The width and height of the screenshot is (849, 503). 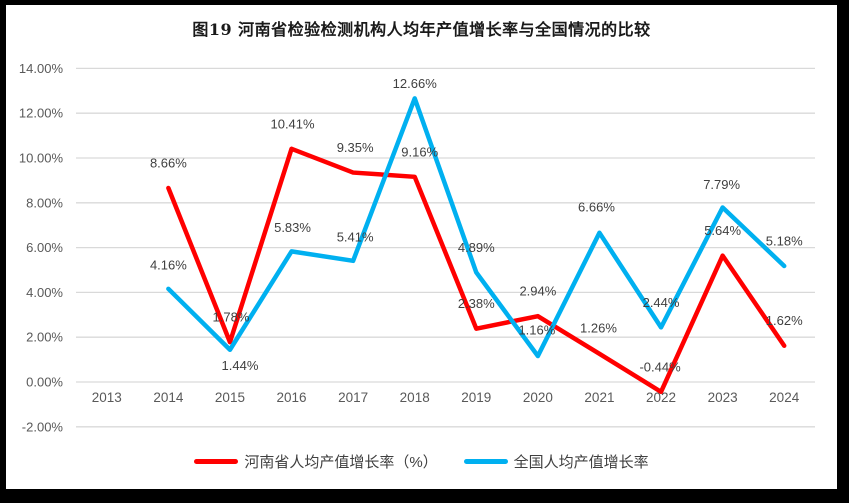 What do you see at coordinates (44, 202) in the screenshot?
I see `y-axis-tick-label: 8.00%` at bounding box center [44, 202].